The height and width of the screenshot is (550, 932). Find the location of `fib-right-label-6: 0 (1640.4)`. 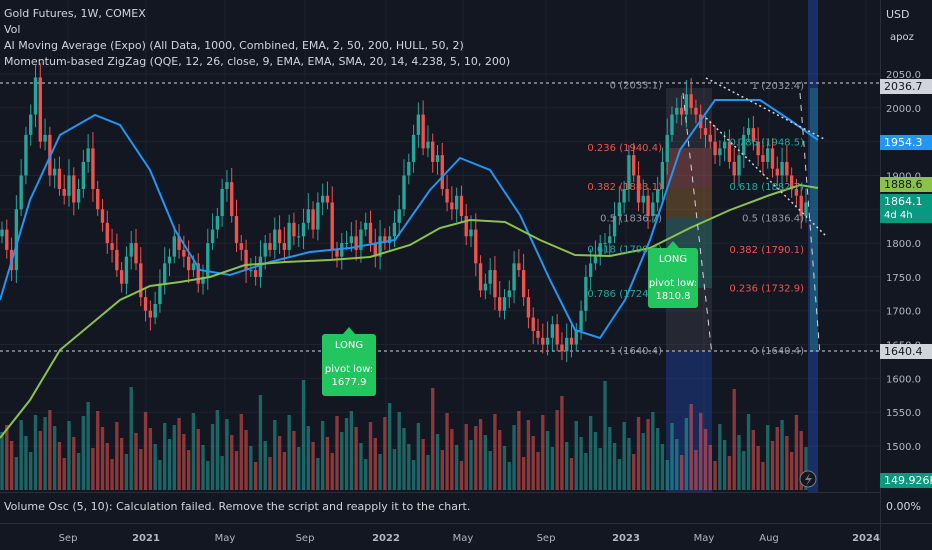

fib-right-label-6: 0 (1640.4) is located at coordinates (778, 351).